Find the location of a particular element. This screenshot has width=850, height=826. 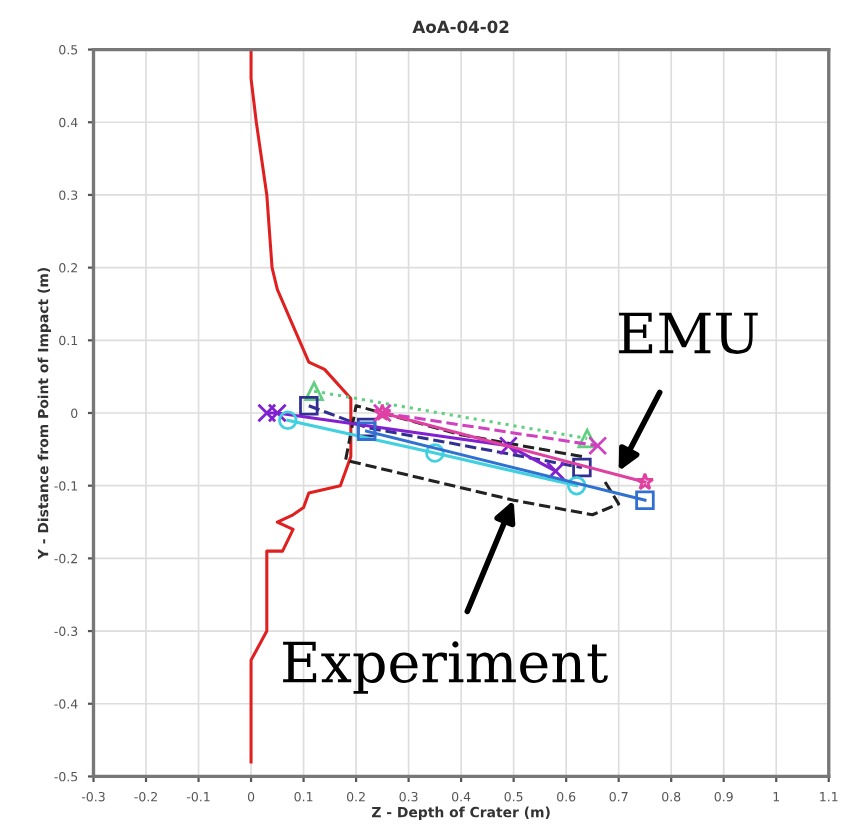

annotation: EMU is located at coordinates (688, 333).